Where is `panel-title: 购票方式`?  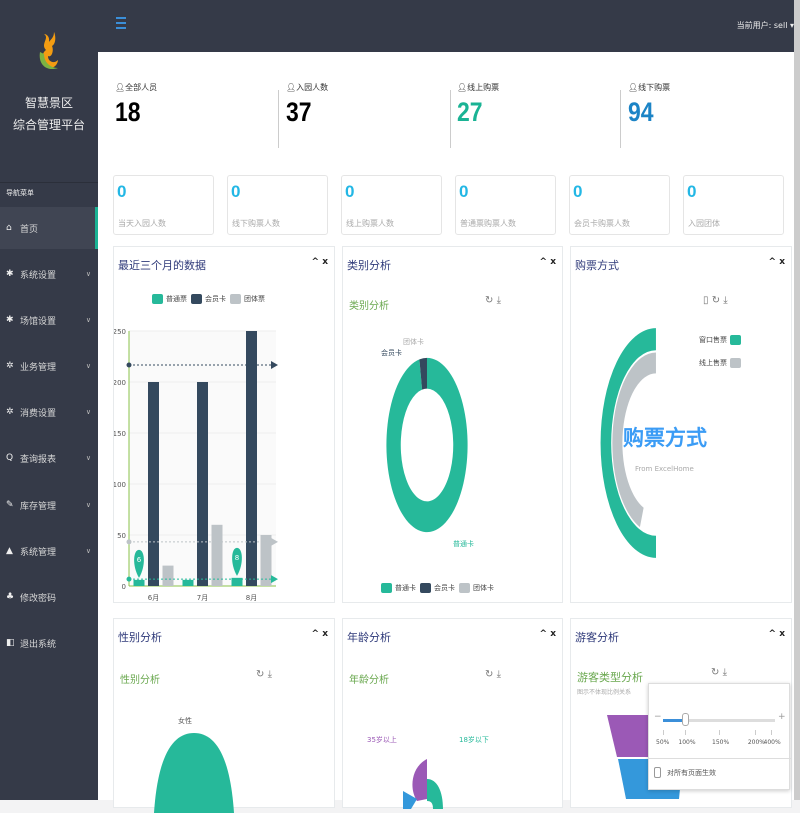 panel-title: 购票方式 is located at coordinates (597, 265).